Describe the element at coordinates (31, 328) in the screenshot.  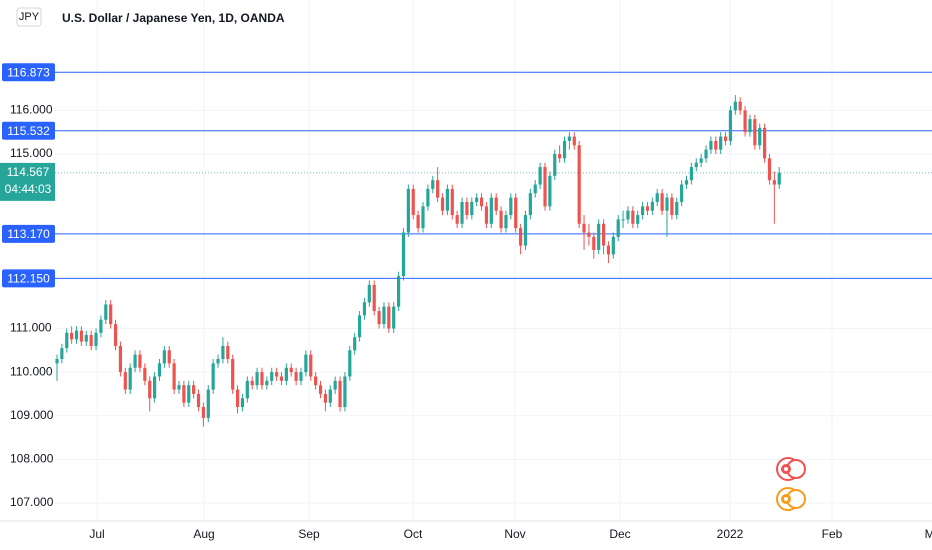
I see `y-tick-label: 111.000` at that location.